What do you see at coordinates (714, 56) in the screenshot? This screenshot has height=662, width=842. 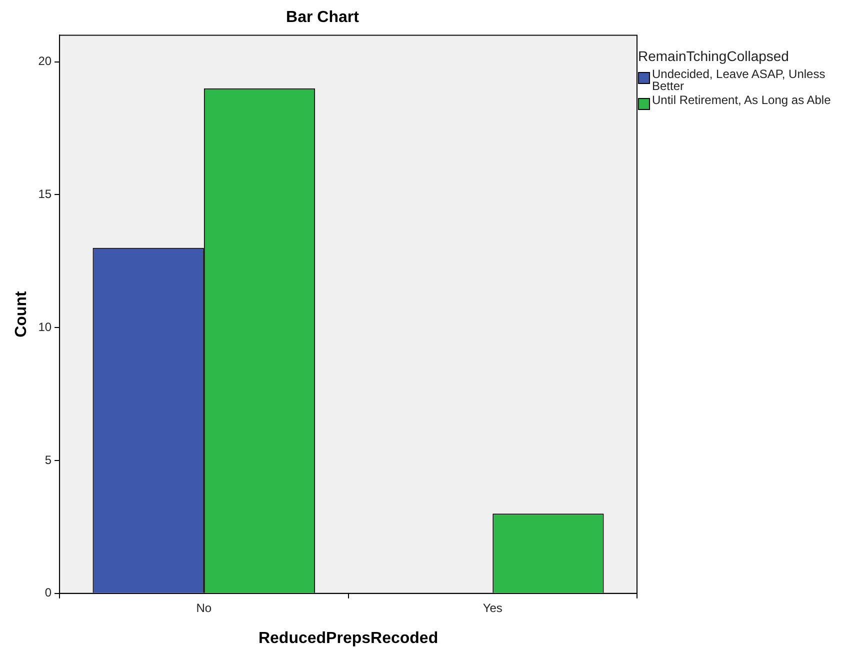 I see `legend-title: RemainTchingCollapsed` at bounding box center [714, 56].